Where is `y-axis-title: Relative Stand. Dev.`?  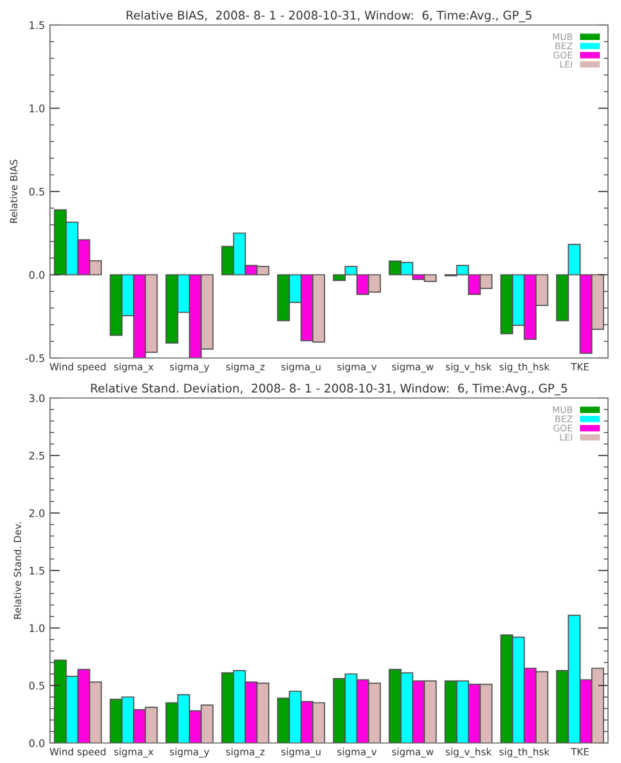 y-axis-title: Relative Stand. Dev. is located at coordinates (18, 570).